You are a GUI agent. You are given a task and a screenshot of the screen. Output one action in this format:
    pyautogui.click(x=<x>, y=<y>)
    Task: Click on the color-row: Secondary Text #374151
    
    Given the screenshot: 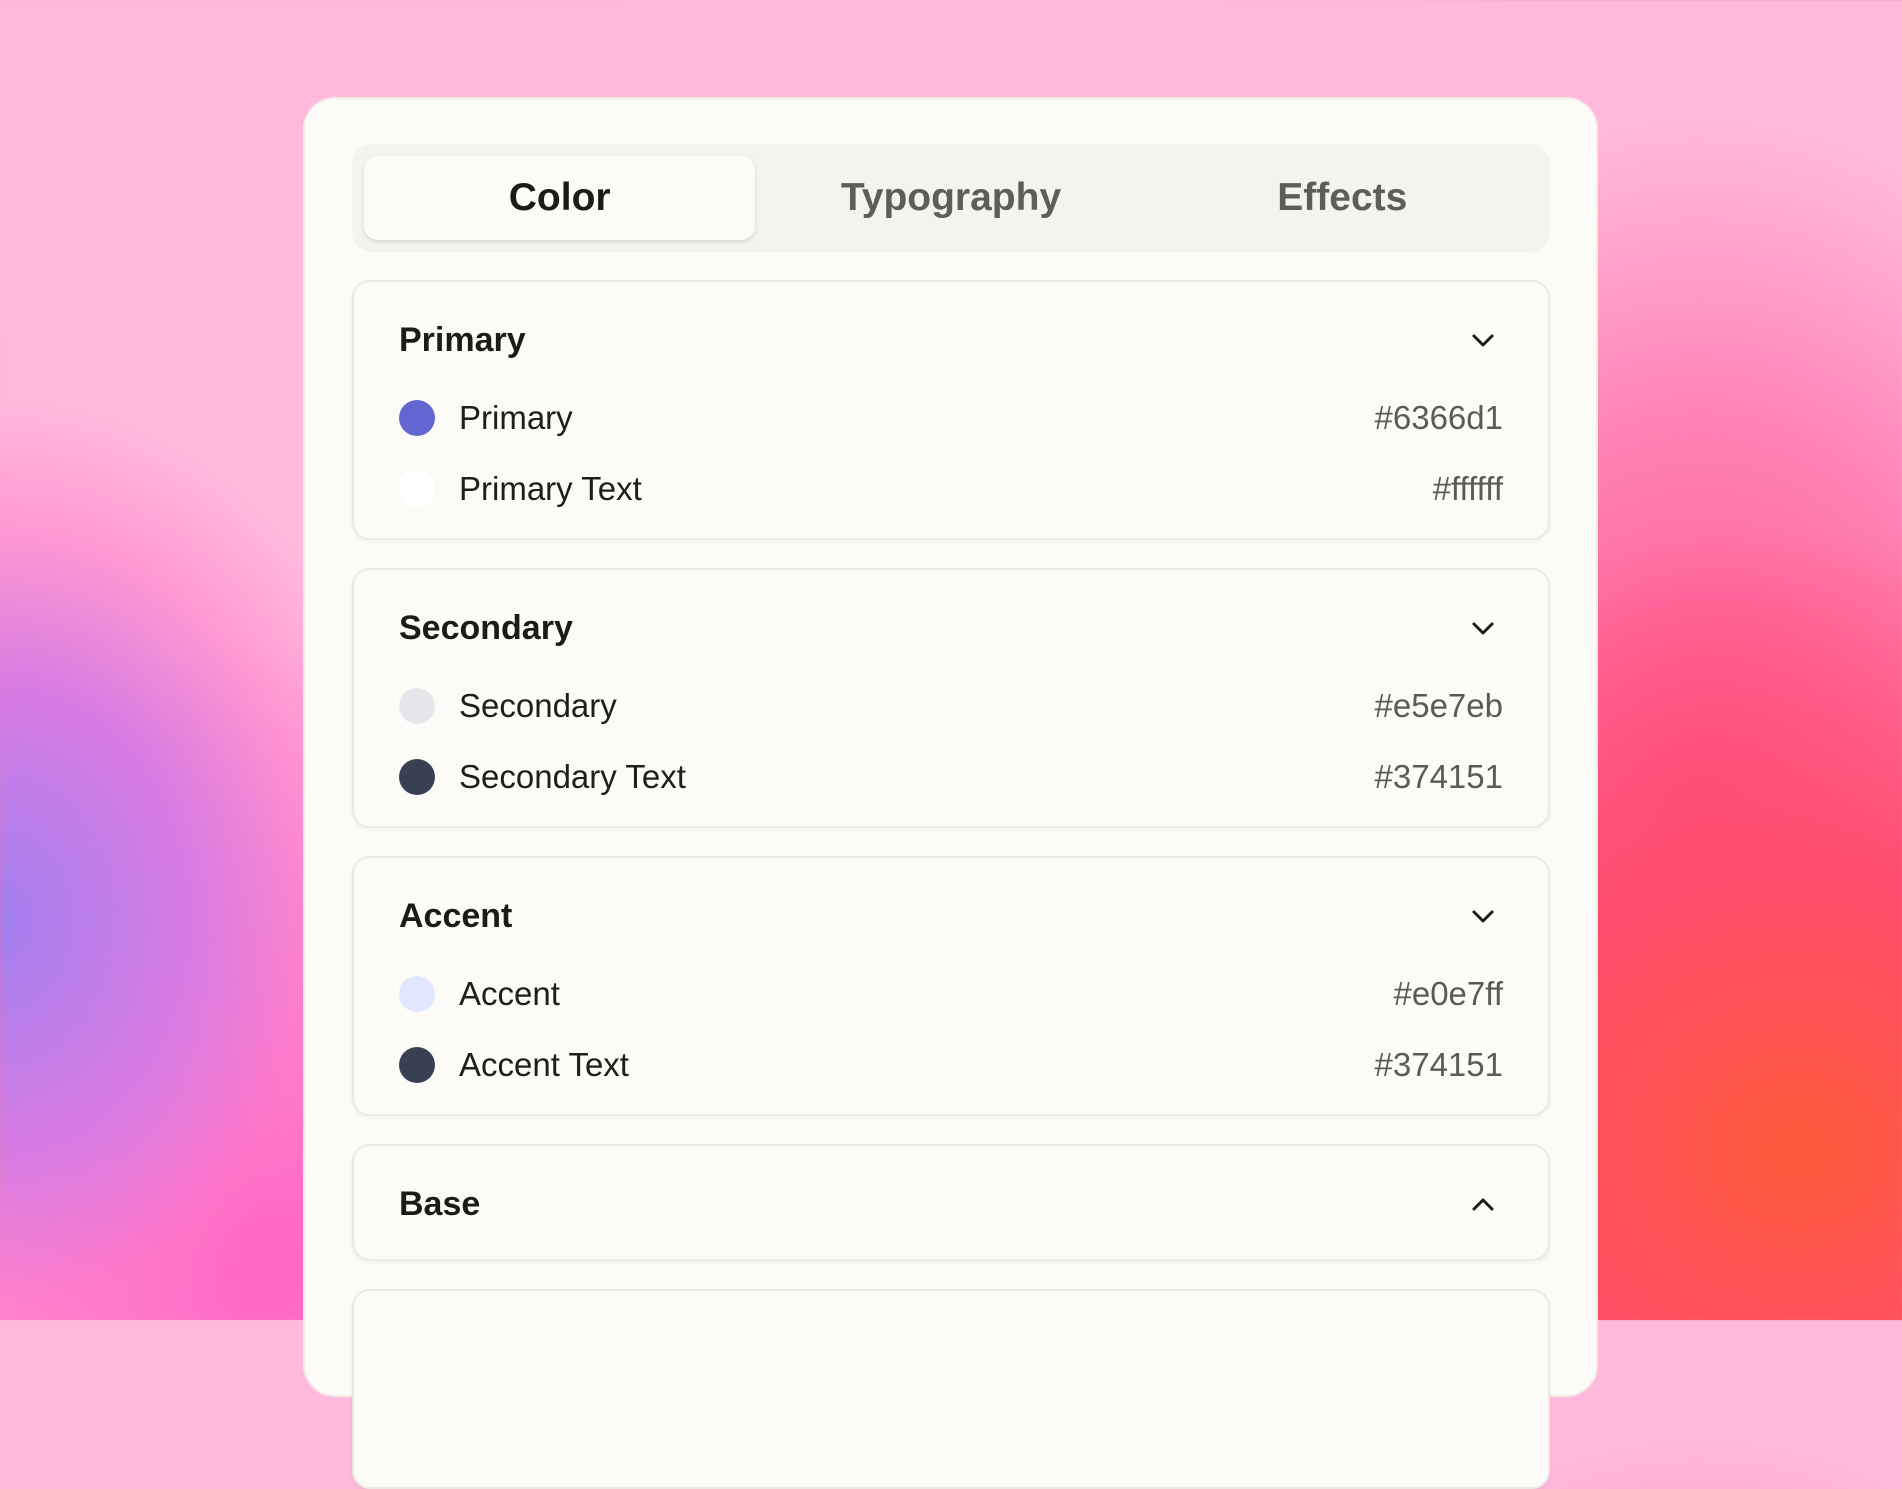 What is the action you would take?
    pyautogui.click(x=951, y=777)
    